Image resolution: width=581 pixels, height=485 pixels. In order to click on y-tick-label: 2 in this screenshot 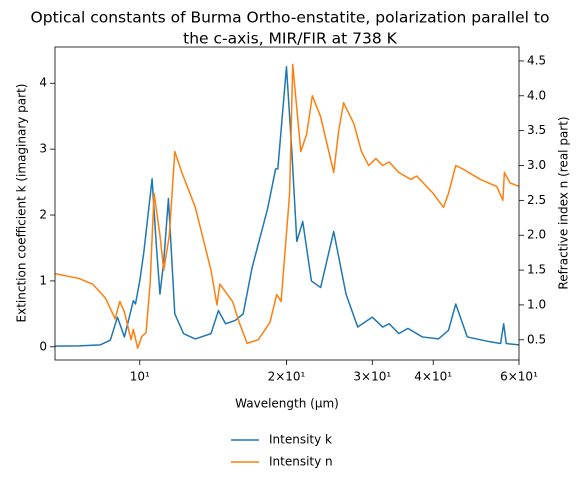, I will do `click(43, 215)`.